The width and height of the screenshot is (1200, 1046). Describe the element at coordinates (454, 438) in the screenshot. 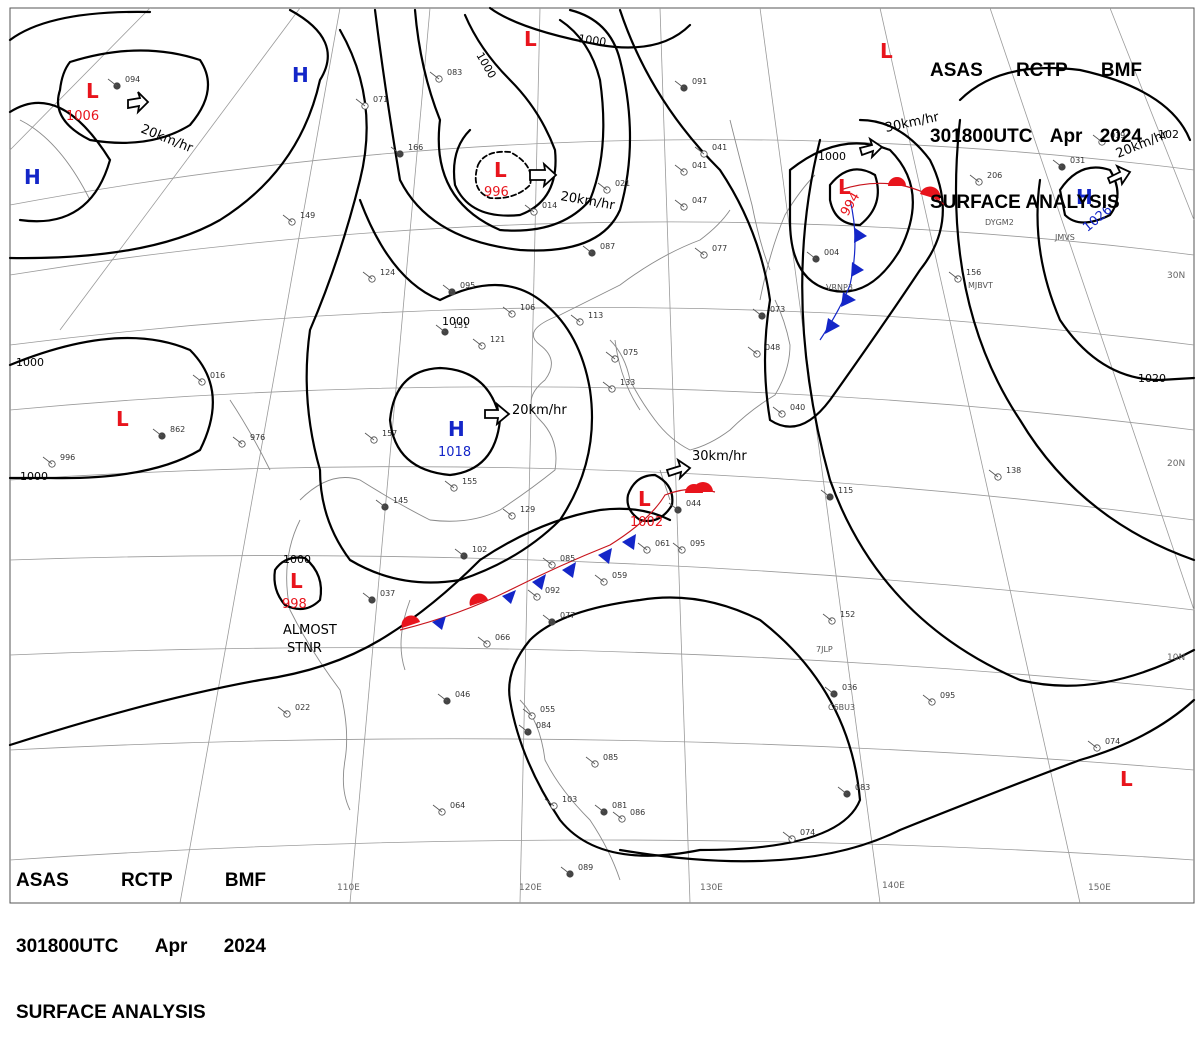

I see `high-center: H 1018` at that location.